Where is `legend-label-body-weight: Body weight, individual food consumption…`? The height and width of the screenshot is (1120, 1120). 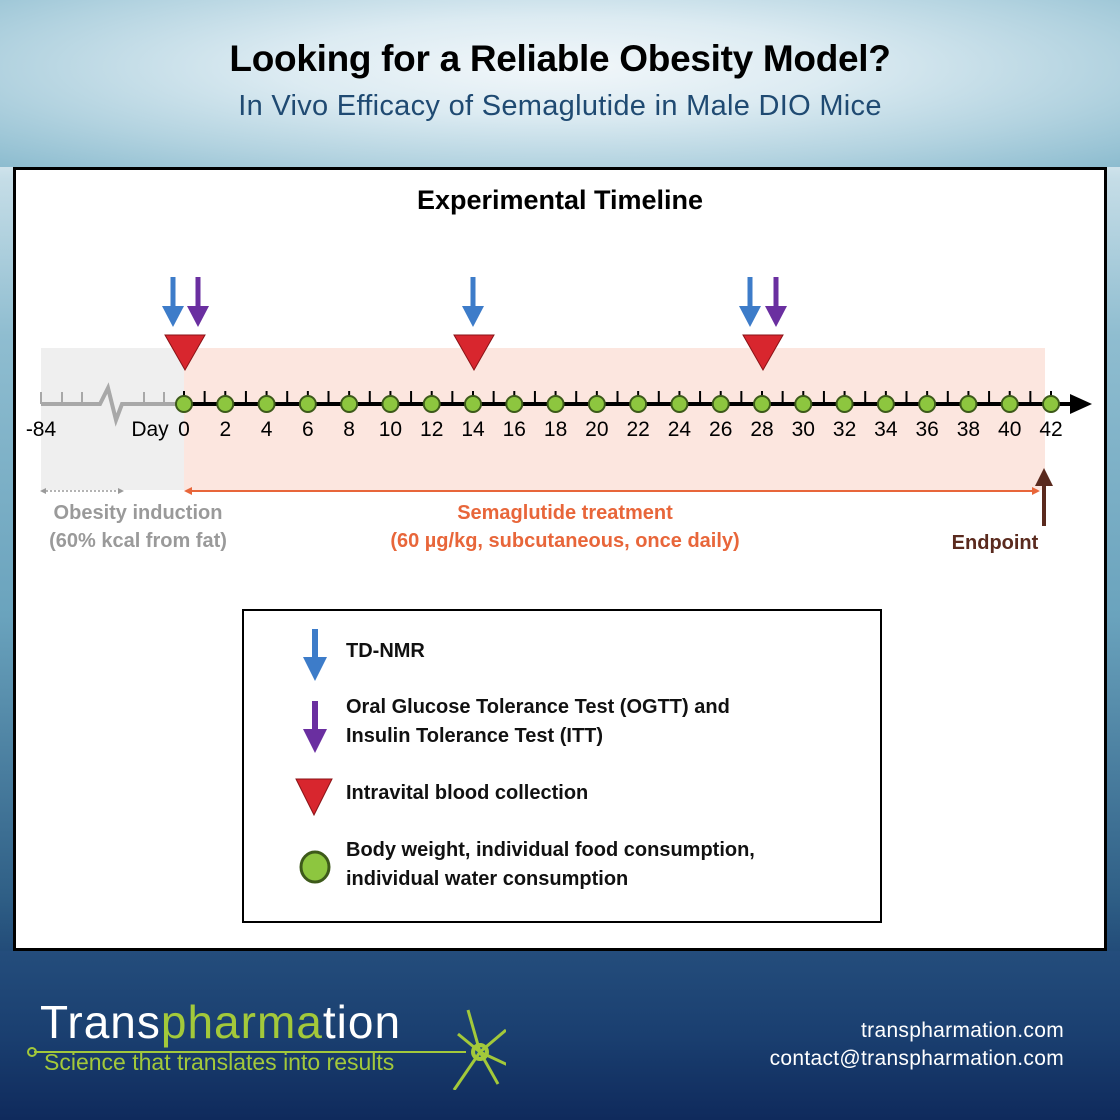 legend-label-body-weight: Body weight, individual food consumption… is located at coordinates (550, 864).